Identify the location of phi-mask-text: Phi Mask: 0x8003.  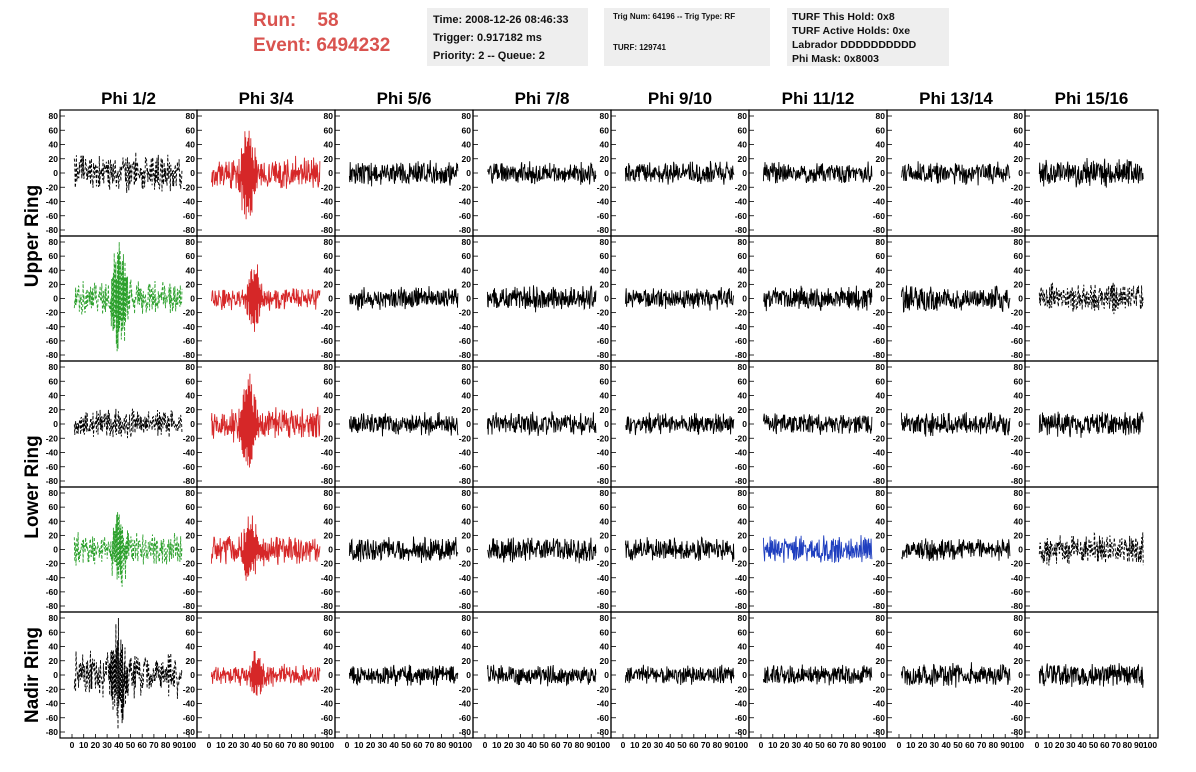
(835, 59).